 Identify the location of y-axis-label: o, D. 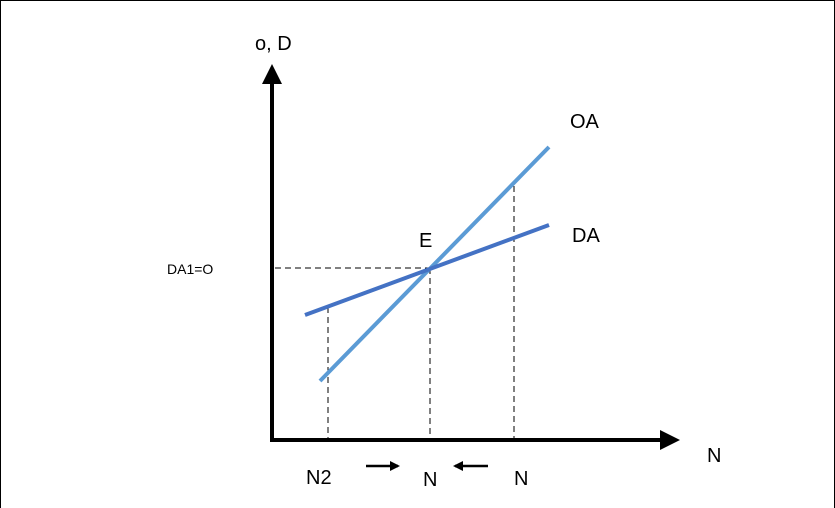
(273, 44).